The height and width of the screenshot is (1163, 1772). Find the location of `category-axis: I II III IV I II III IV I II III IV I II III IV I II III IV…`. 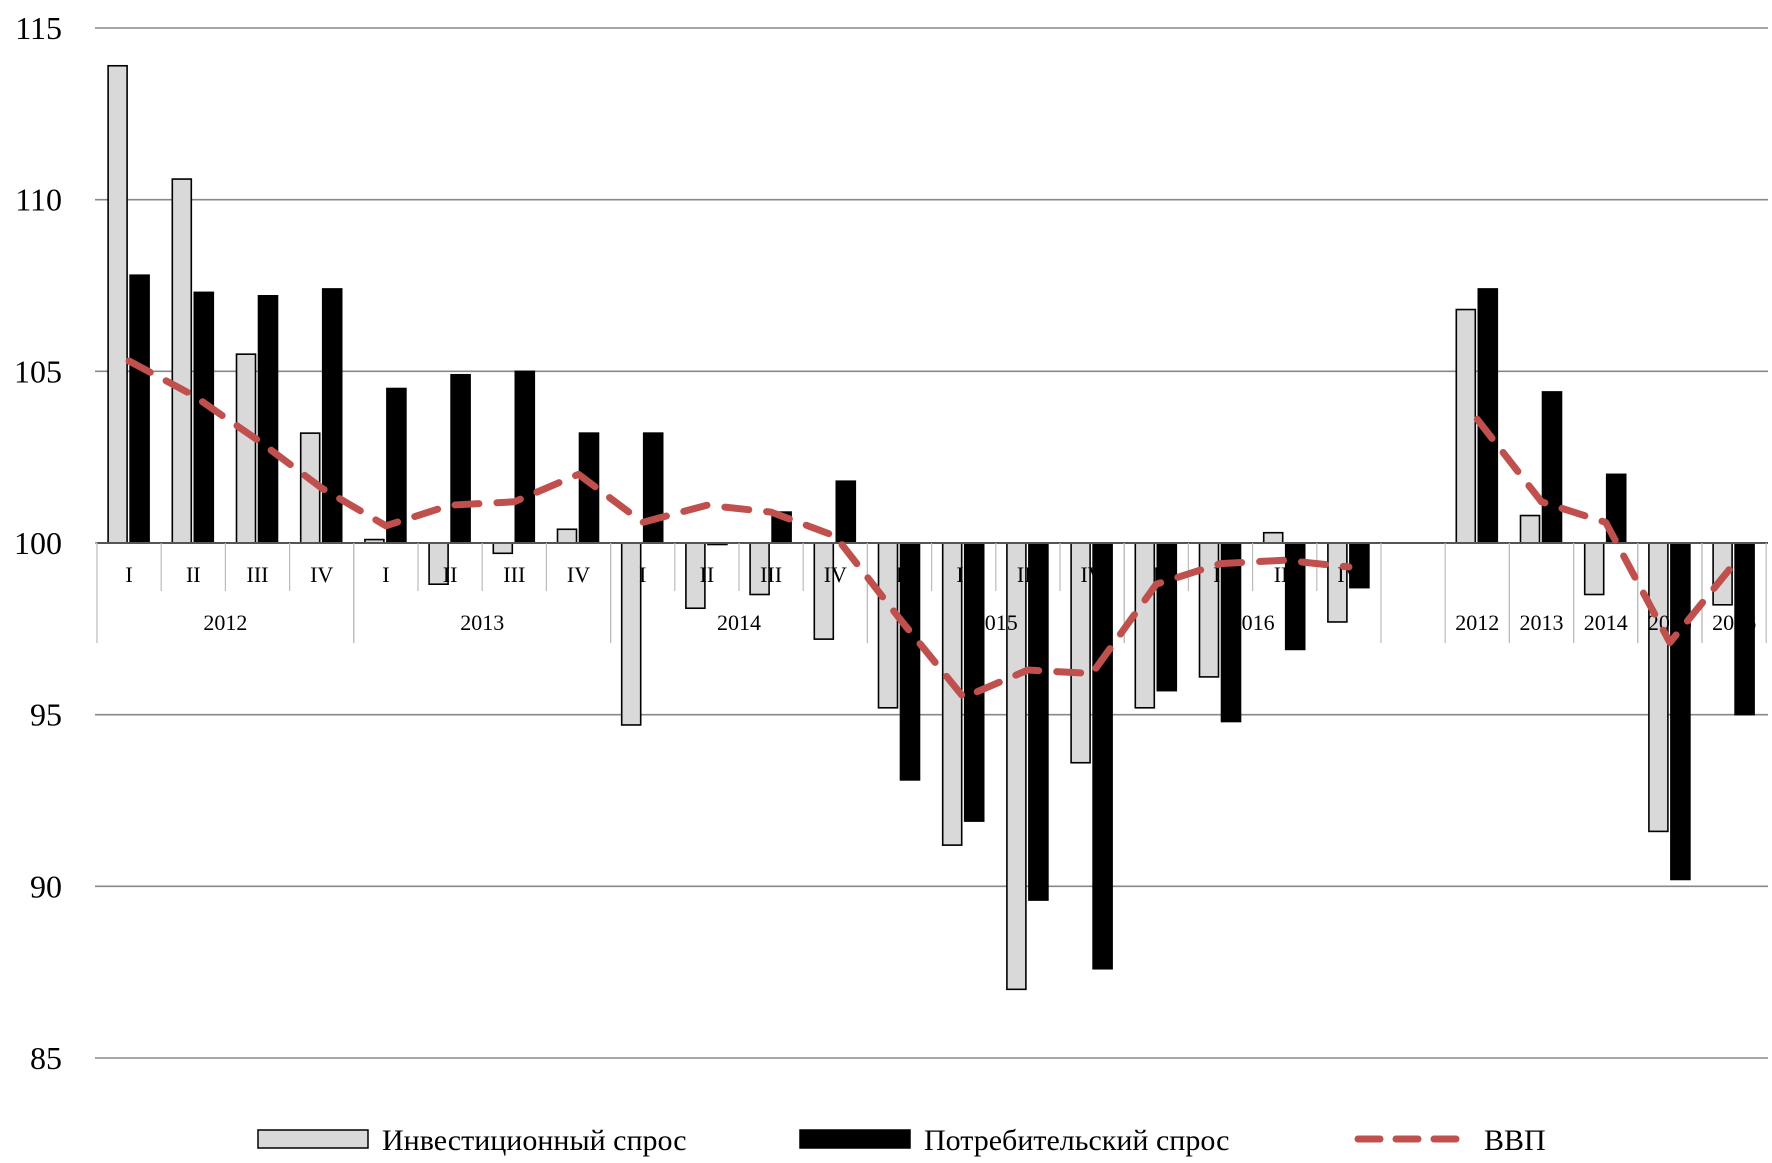

category-axis: I II III IV I II III IV I II III IV I II III IV I II III IV… is located at coordinates (932, 592).